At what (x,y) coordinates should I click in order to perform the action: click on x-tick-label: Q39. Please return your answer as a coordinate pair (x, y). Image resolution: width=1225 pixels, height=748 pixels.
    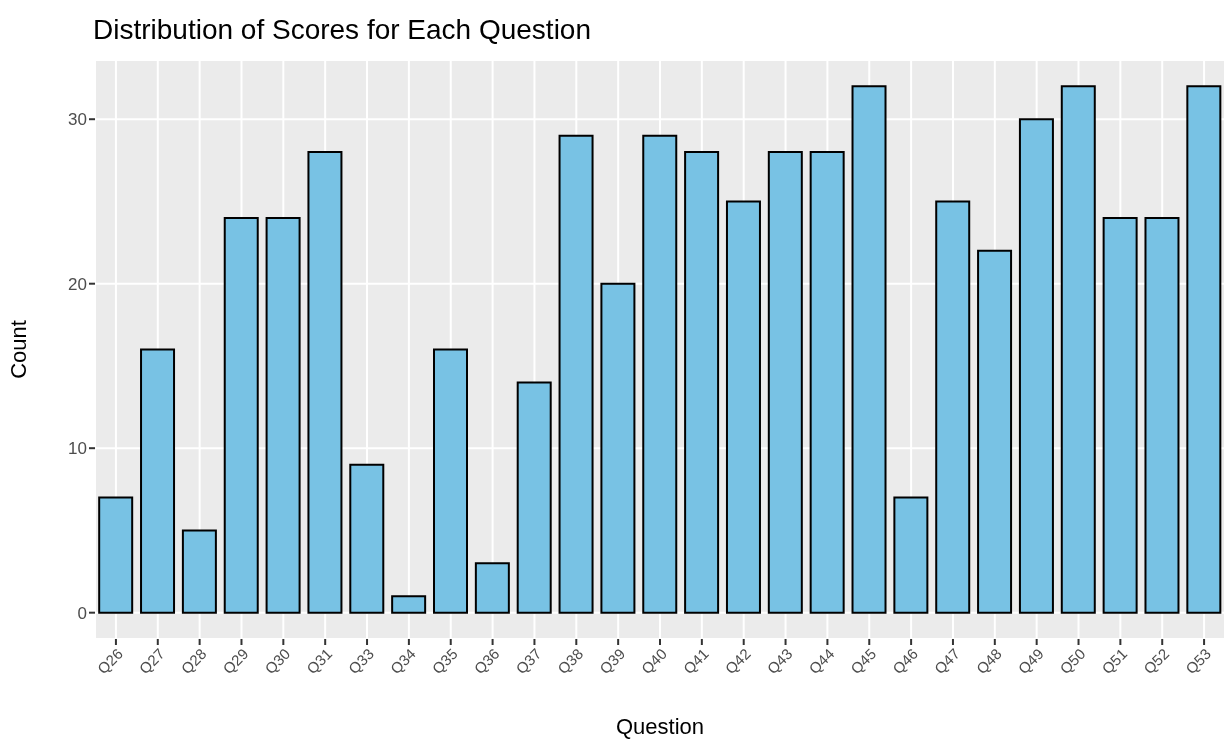
    Looking at the image, I should click on (612, 661).